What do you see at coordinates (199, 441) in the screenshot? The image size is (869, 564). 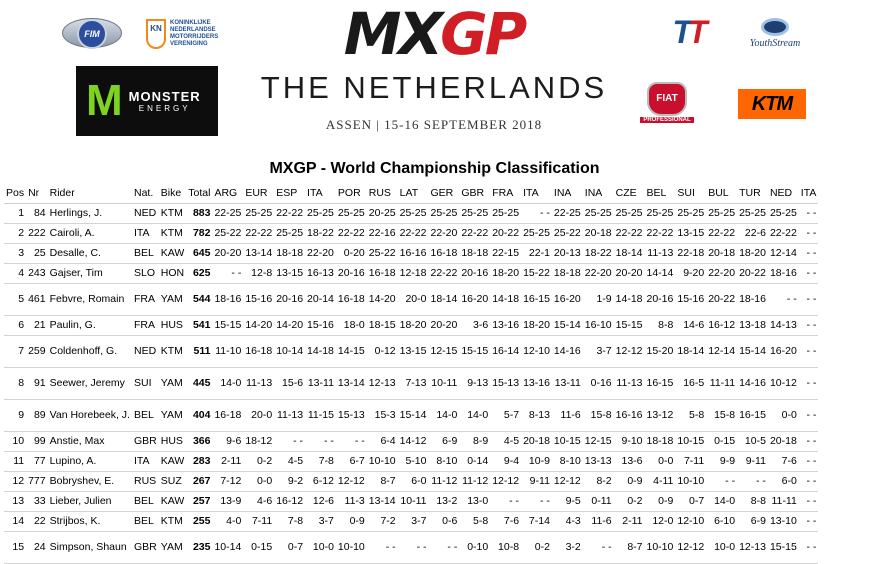 I see `total-points-cell: 366` at bounding box center [199, 441].